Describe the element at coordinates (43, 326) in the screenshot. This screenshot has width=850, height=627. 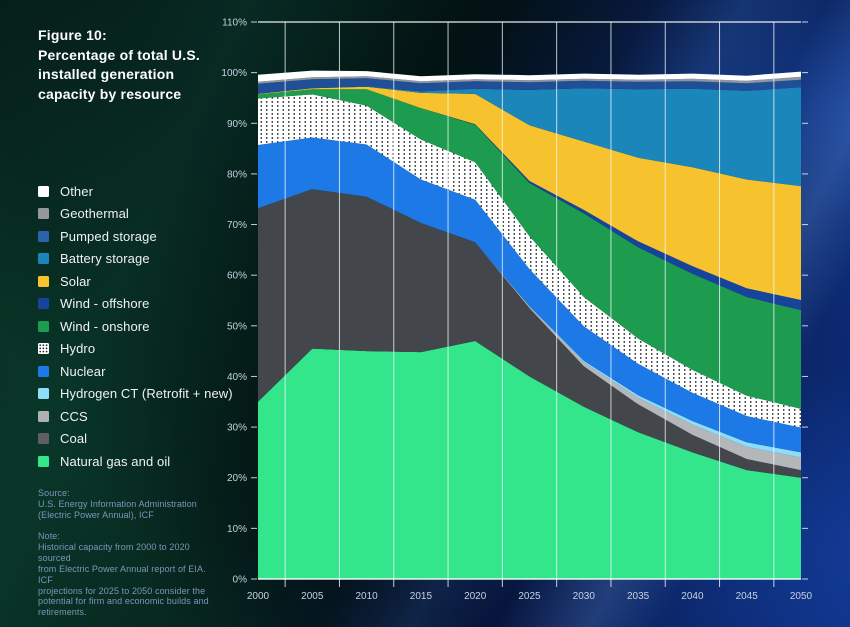
I see `legend-swatch-wind-onshore` at that location.